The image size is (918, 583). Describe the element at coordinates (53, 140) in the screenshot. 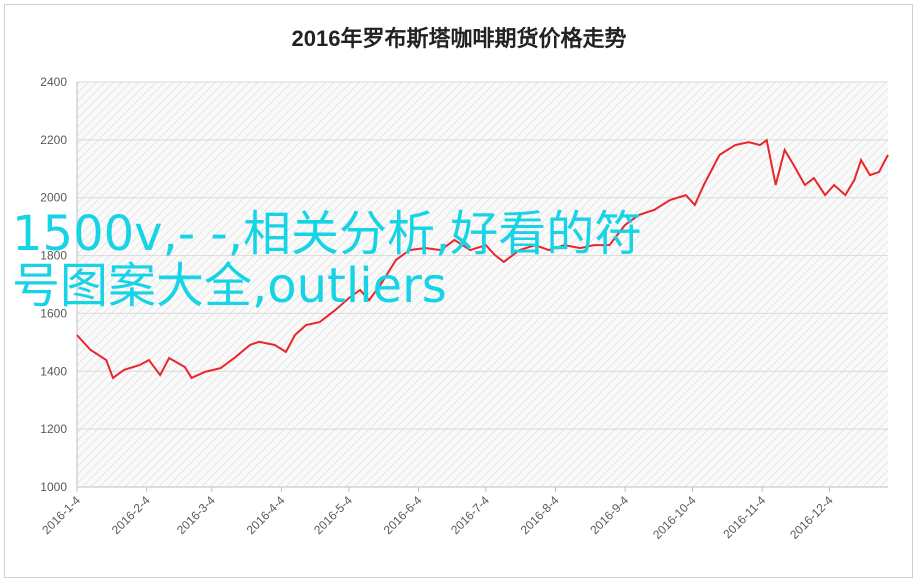

I see `y-tick-label: 2200` at that location.